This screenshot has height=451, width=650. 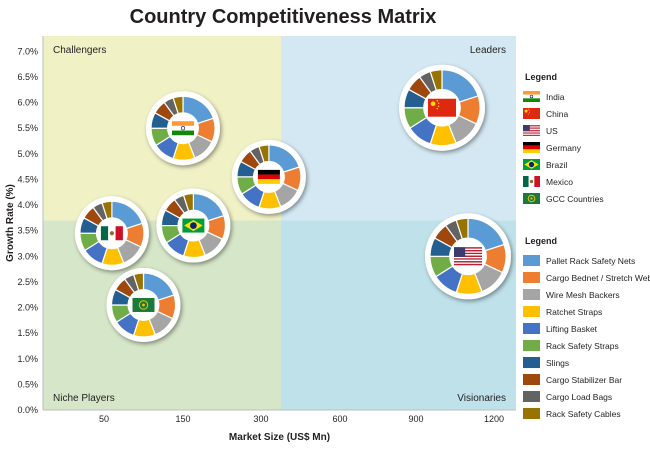 I want to click on y-tick-label: 2.0%, so click(x=27, y=308).